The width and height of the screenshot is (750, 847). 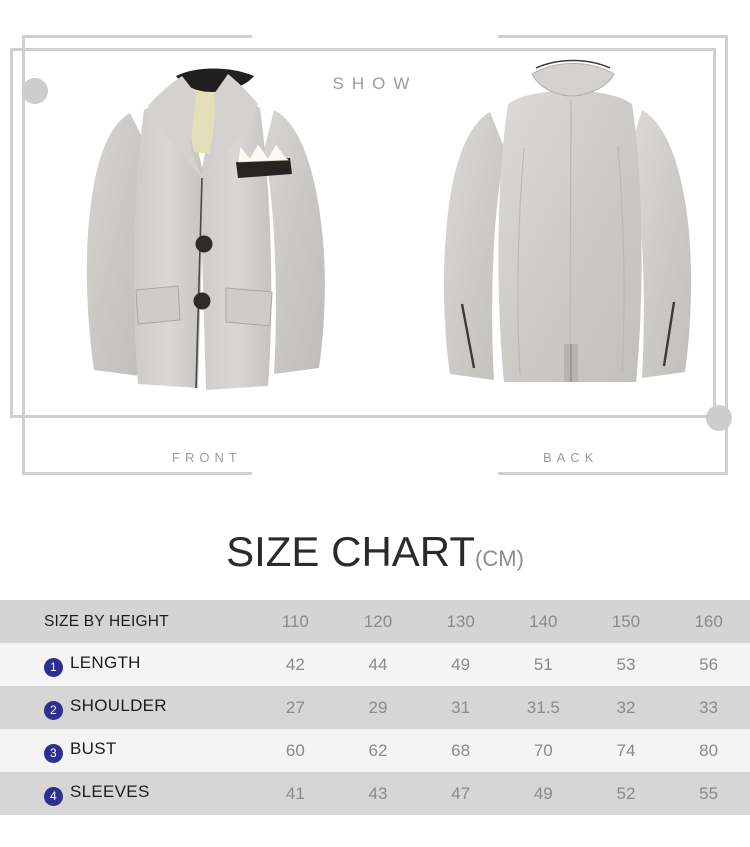 What do you see at coordinates (295, 621) in the screenshot?
I see `table-header-cell: 110` at bounding box center [295, 621].